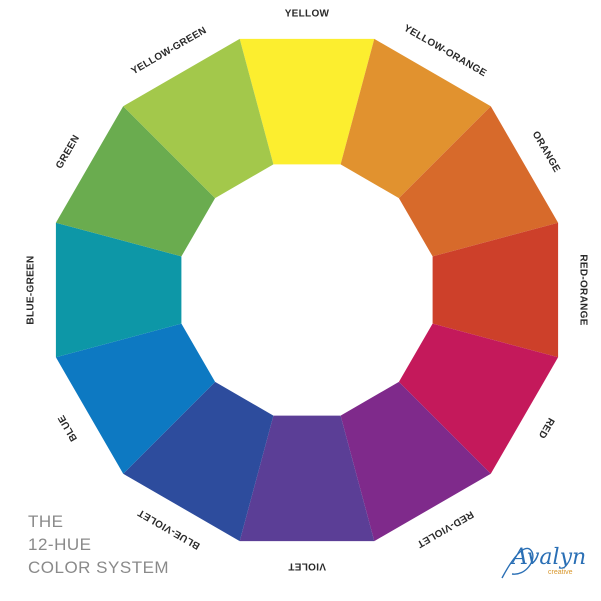 The height and width of the screenshot is (601, 601). What do you see at coordinates (582, 289) in the screenshot?
I see `label-red-orange: RED-ORANGE` at bounding box center [582, 289].